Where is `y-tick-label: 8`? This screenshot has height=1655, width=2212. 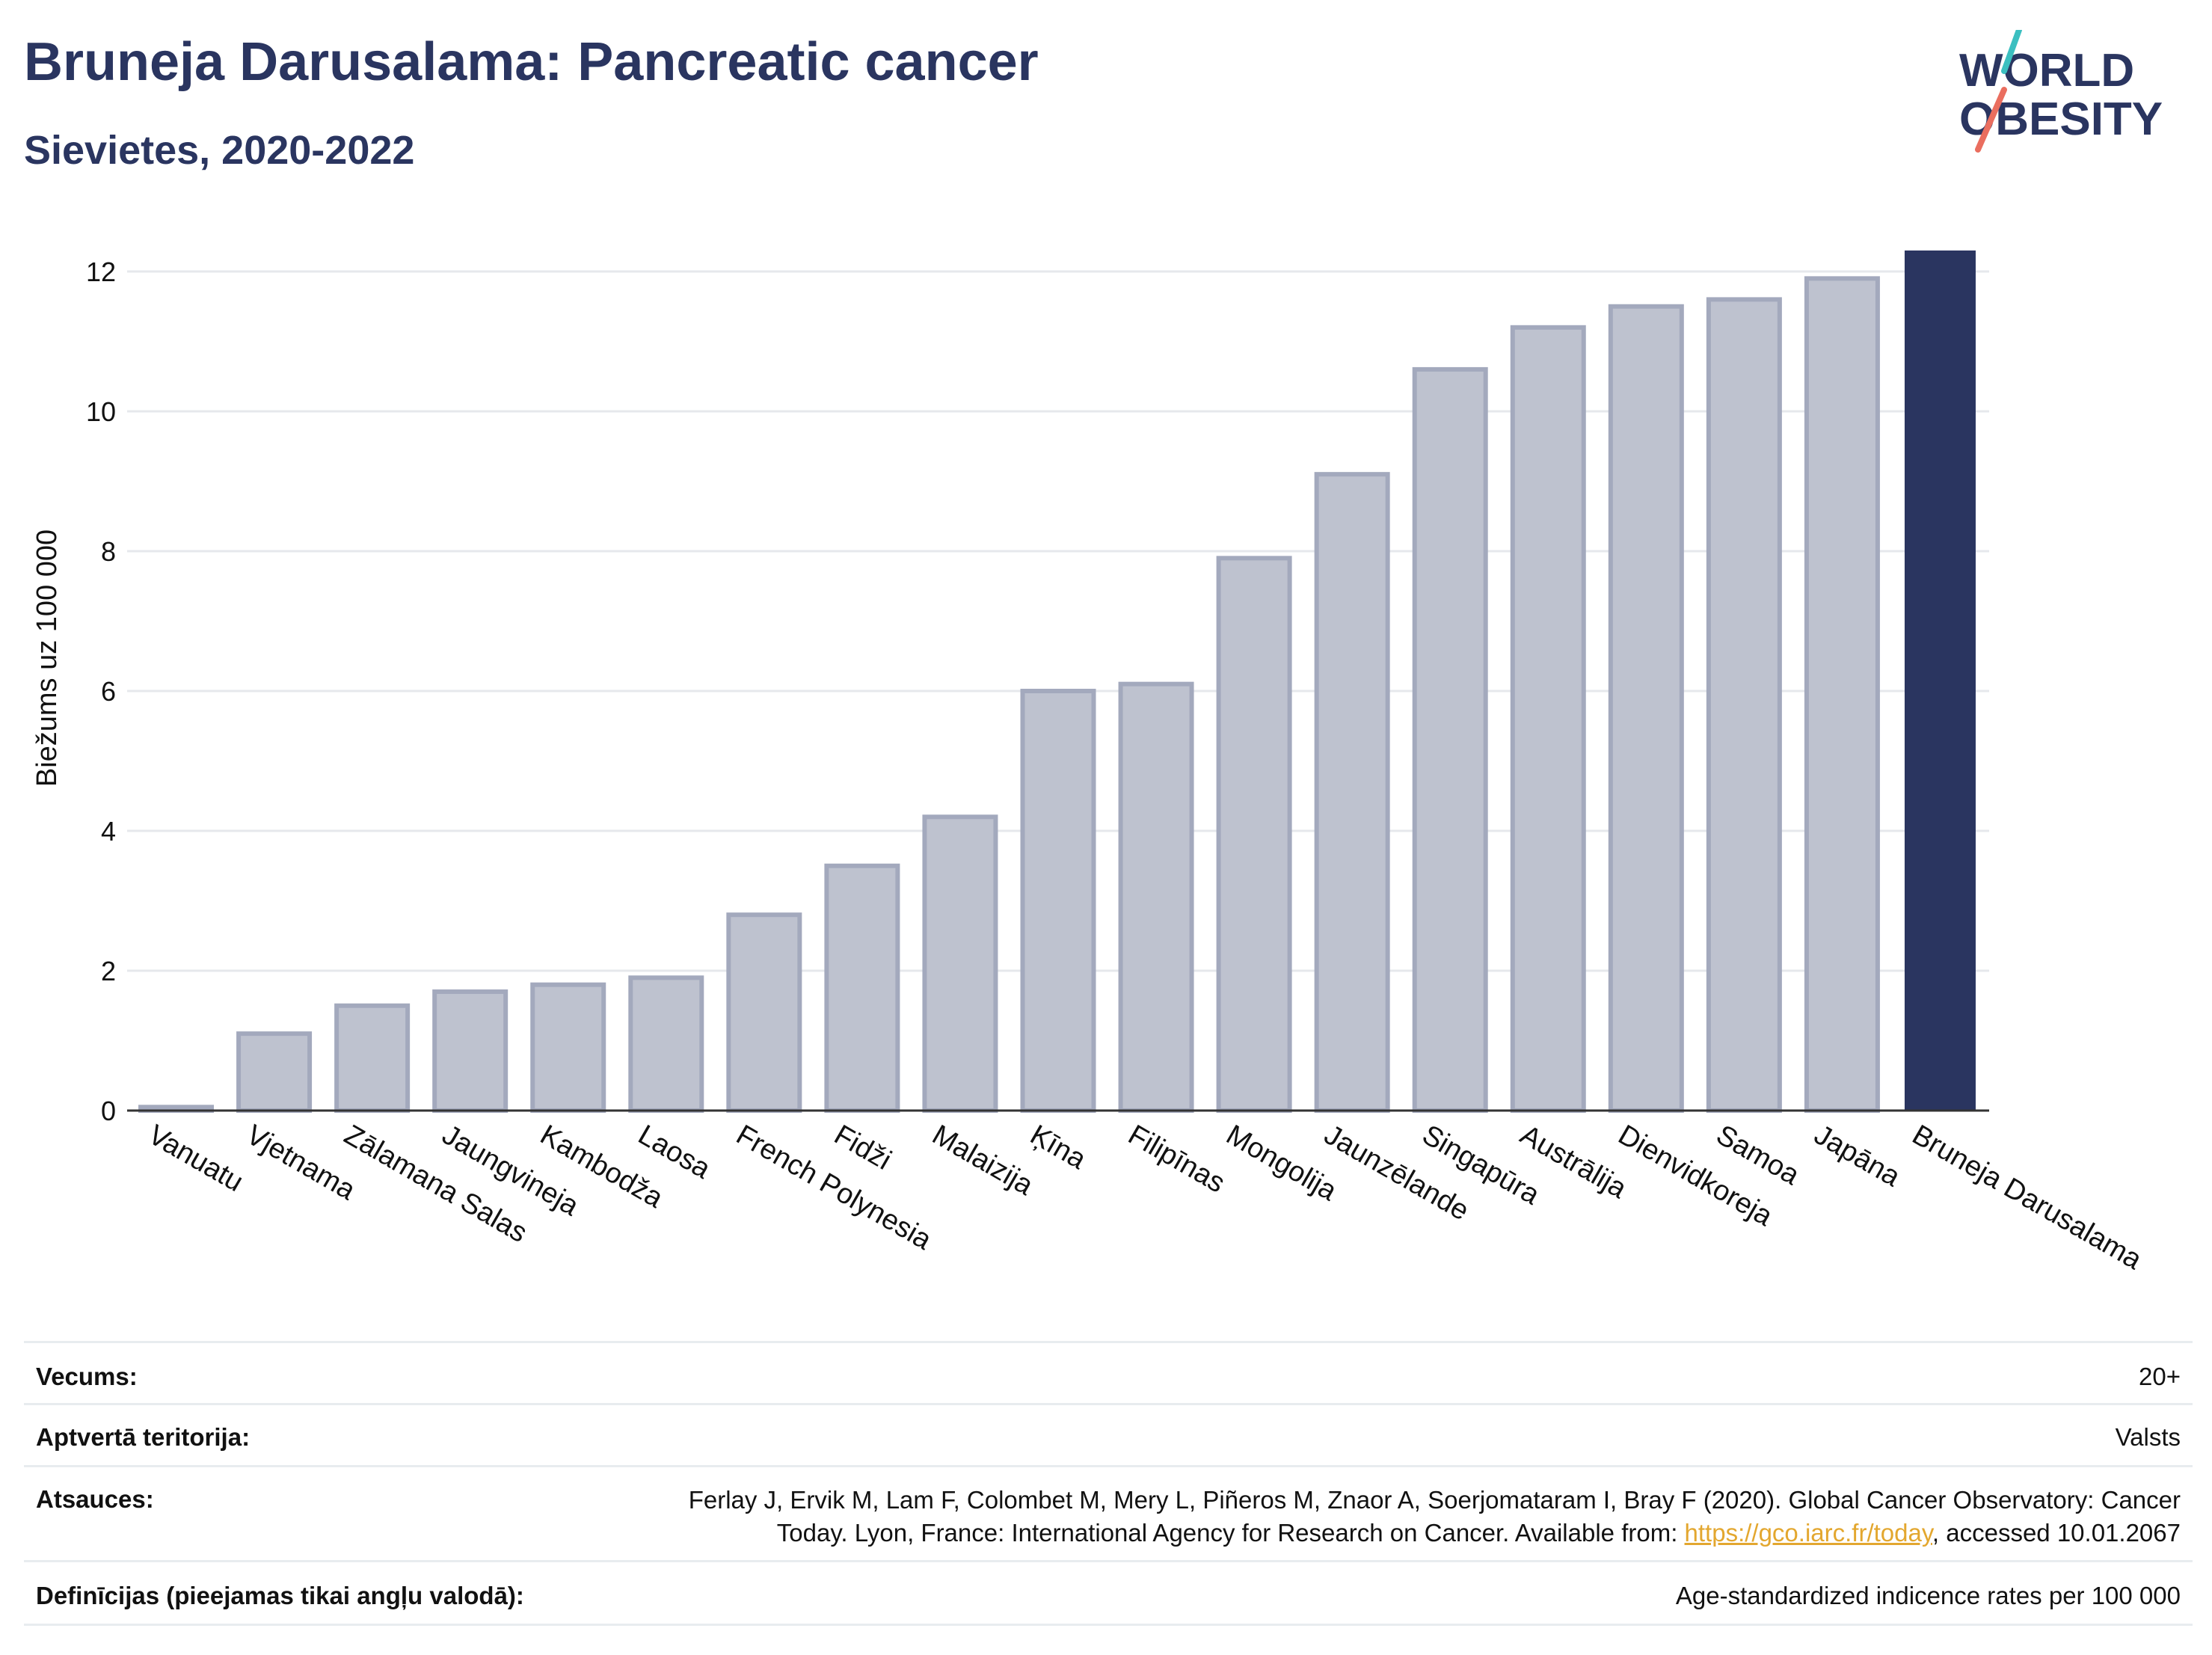
y-tick-label: 8 is located at coordinates (108, 551).